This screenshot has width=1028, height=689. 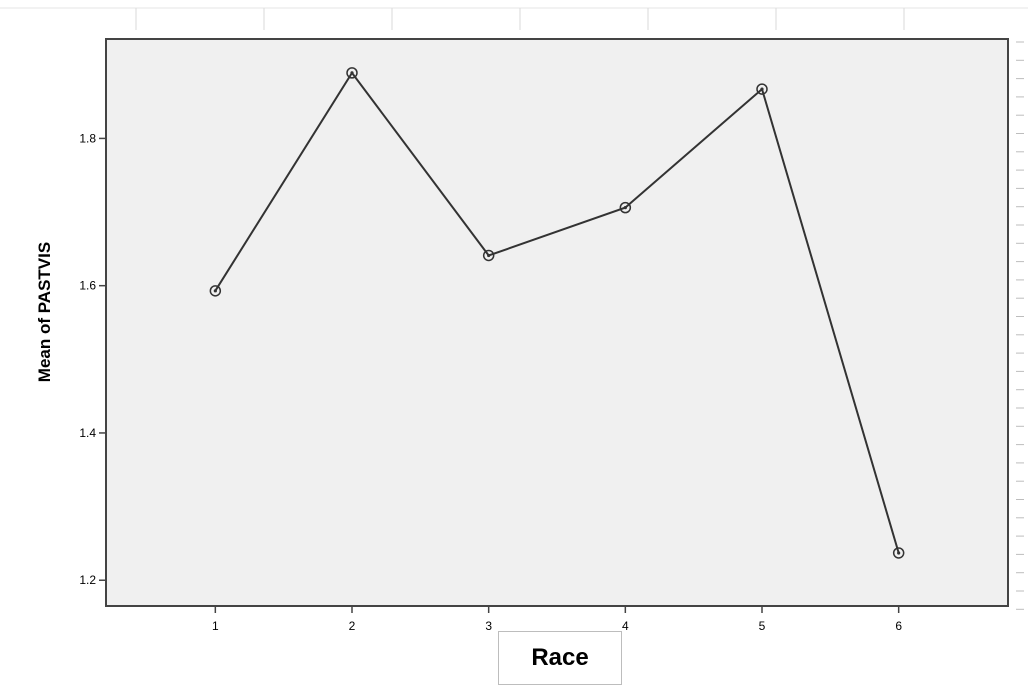 I want to click on x-axis-title: Race, so click(x=560, y=657).